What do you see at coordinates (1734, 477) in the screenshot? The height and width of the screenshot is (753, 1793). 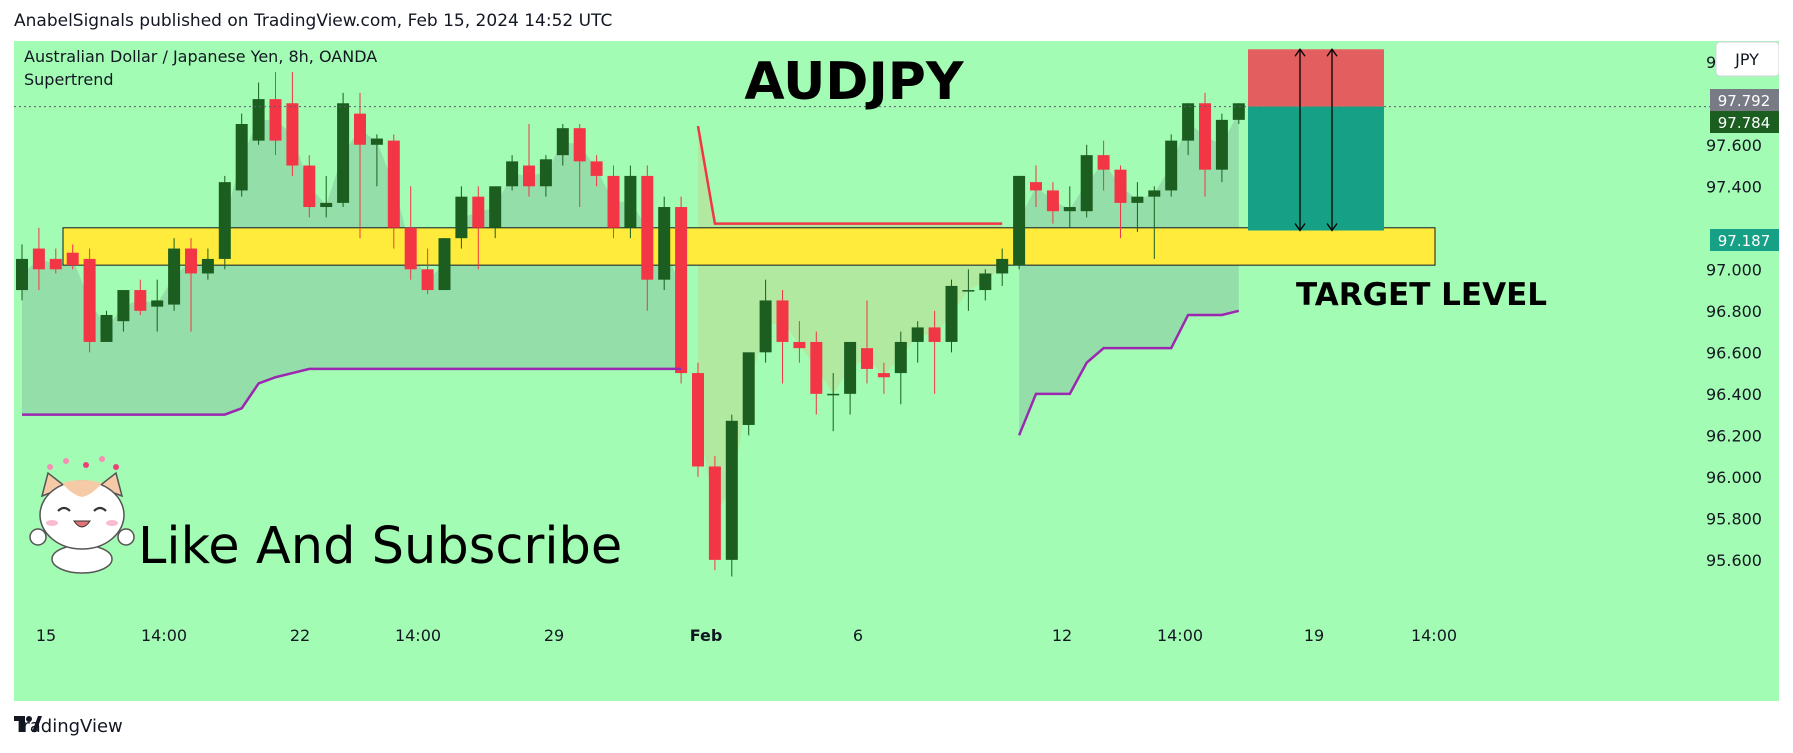 I see `price-tick-label: 96.000` at bounding box center [1734, 477].